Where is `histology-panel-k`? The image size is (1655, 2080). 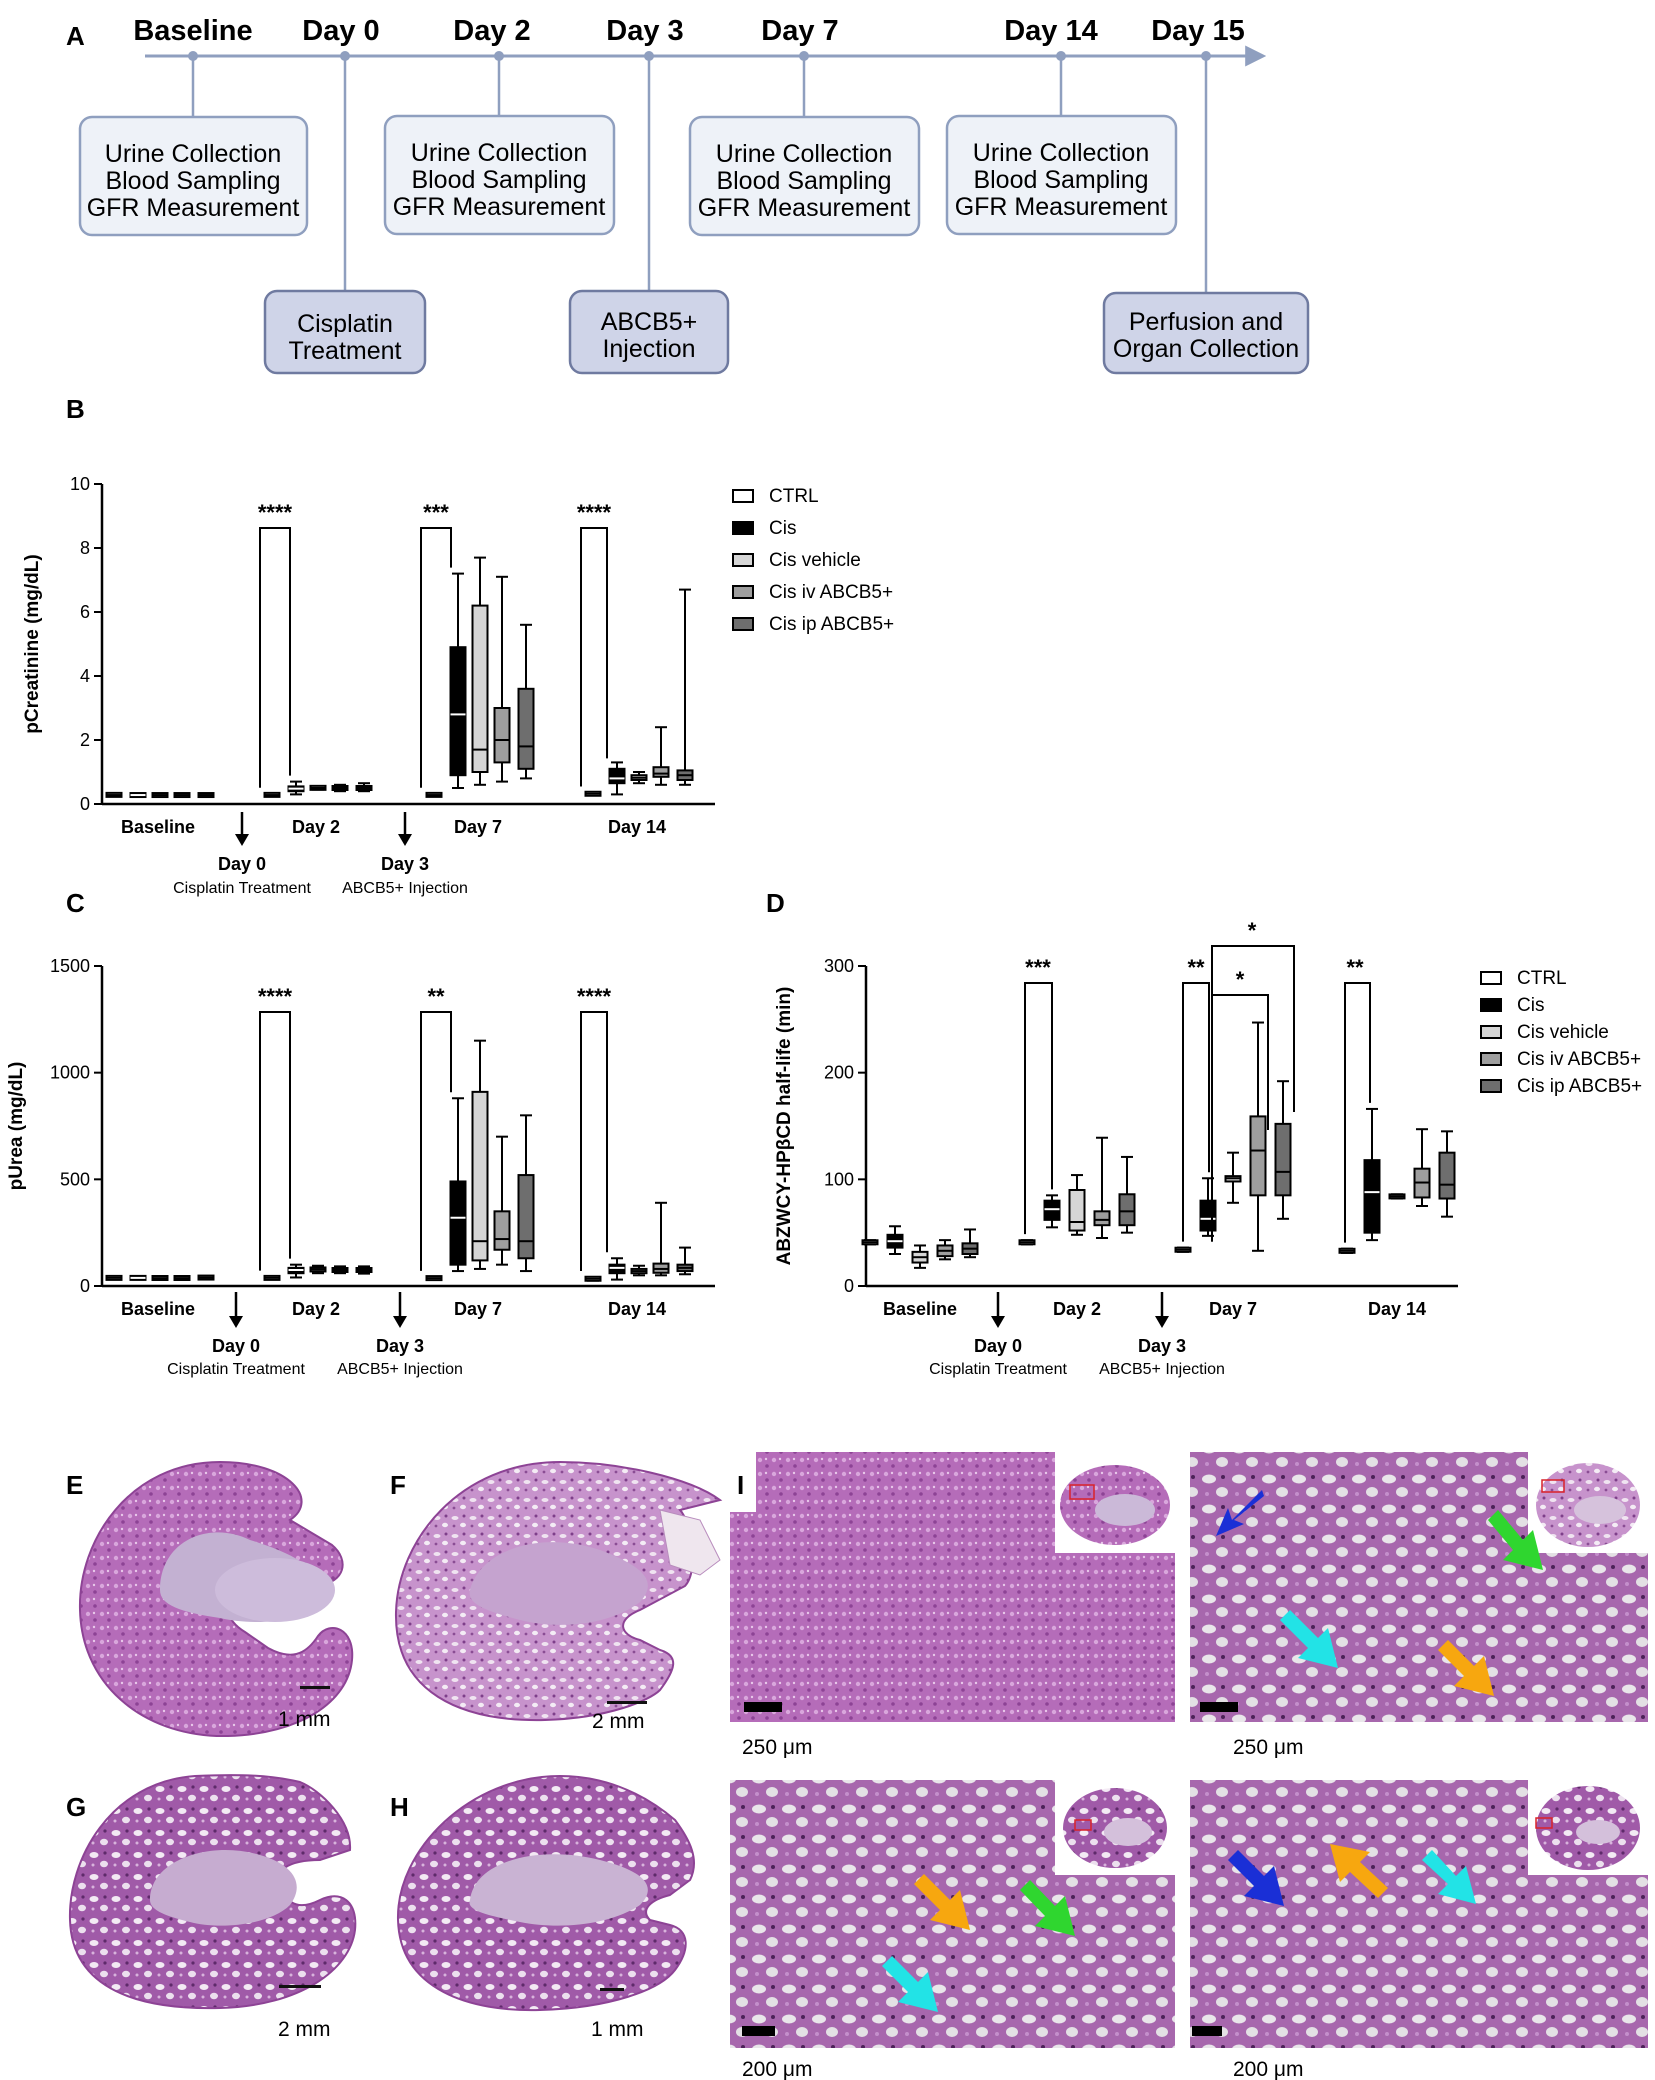 histology-panel-k is located at coordinates (952, 1914).